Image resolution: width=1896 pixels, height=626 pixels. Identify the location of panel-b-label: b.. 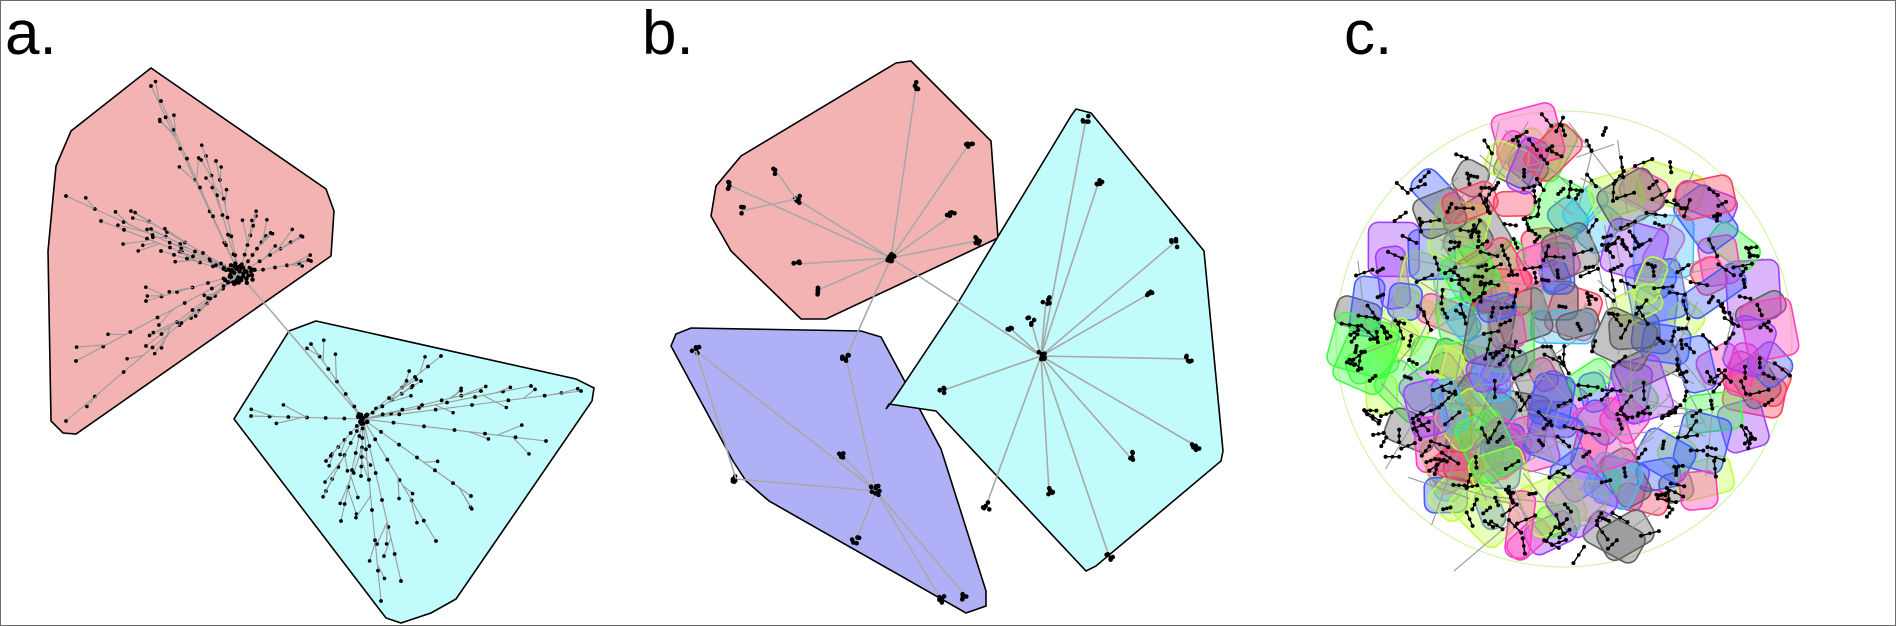
(668, 34).